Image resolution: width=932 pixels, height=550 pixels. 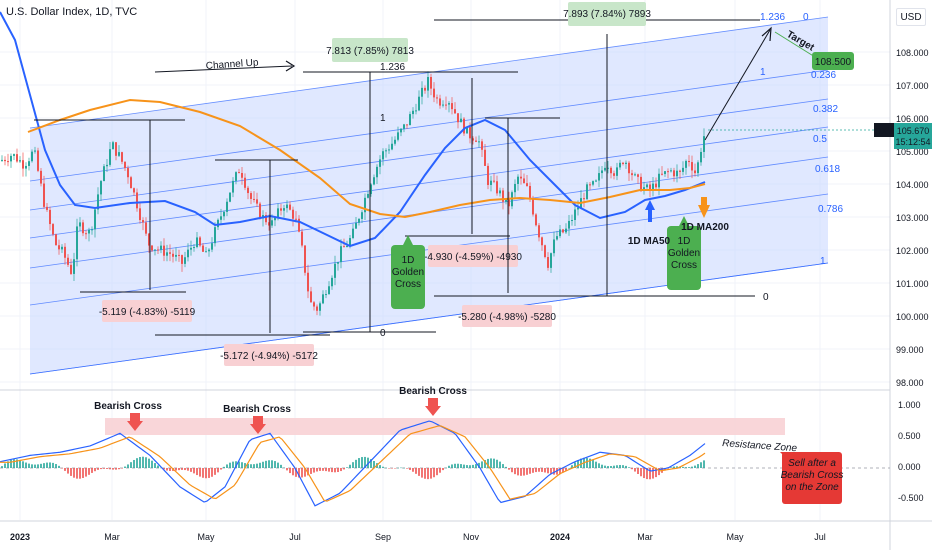 I want to click on price-tick-label: 103.000, so click(x=912, y=218).